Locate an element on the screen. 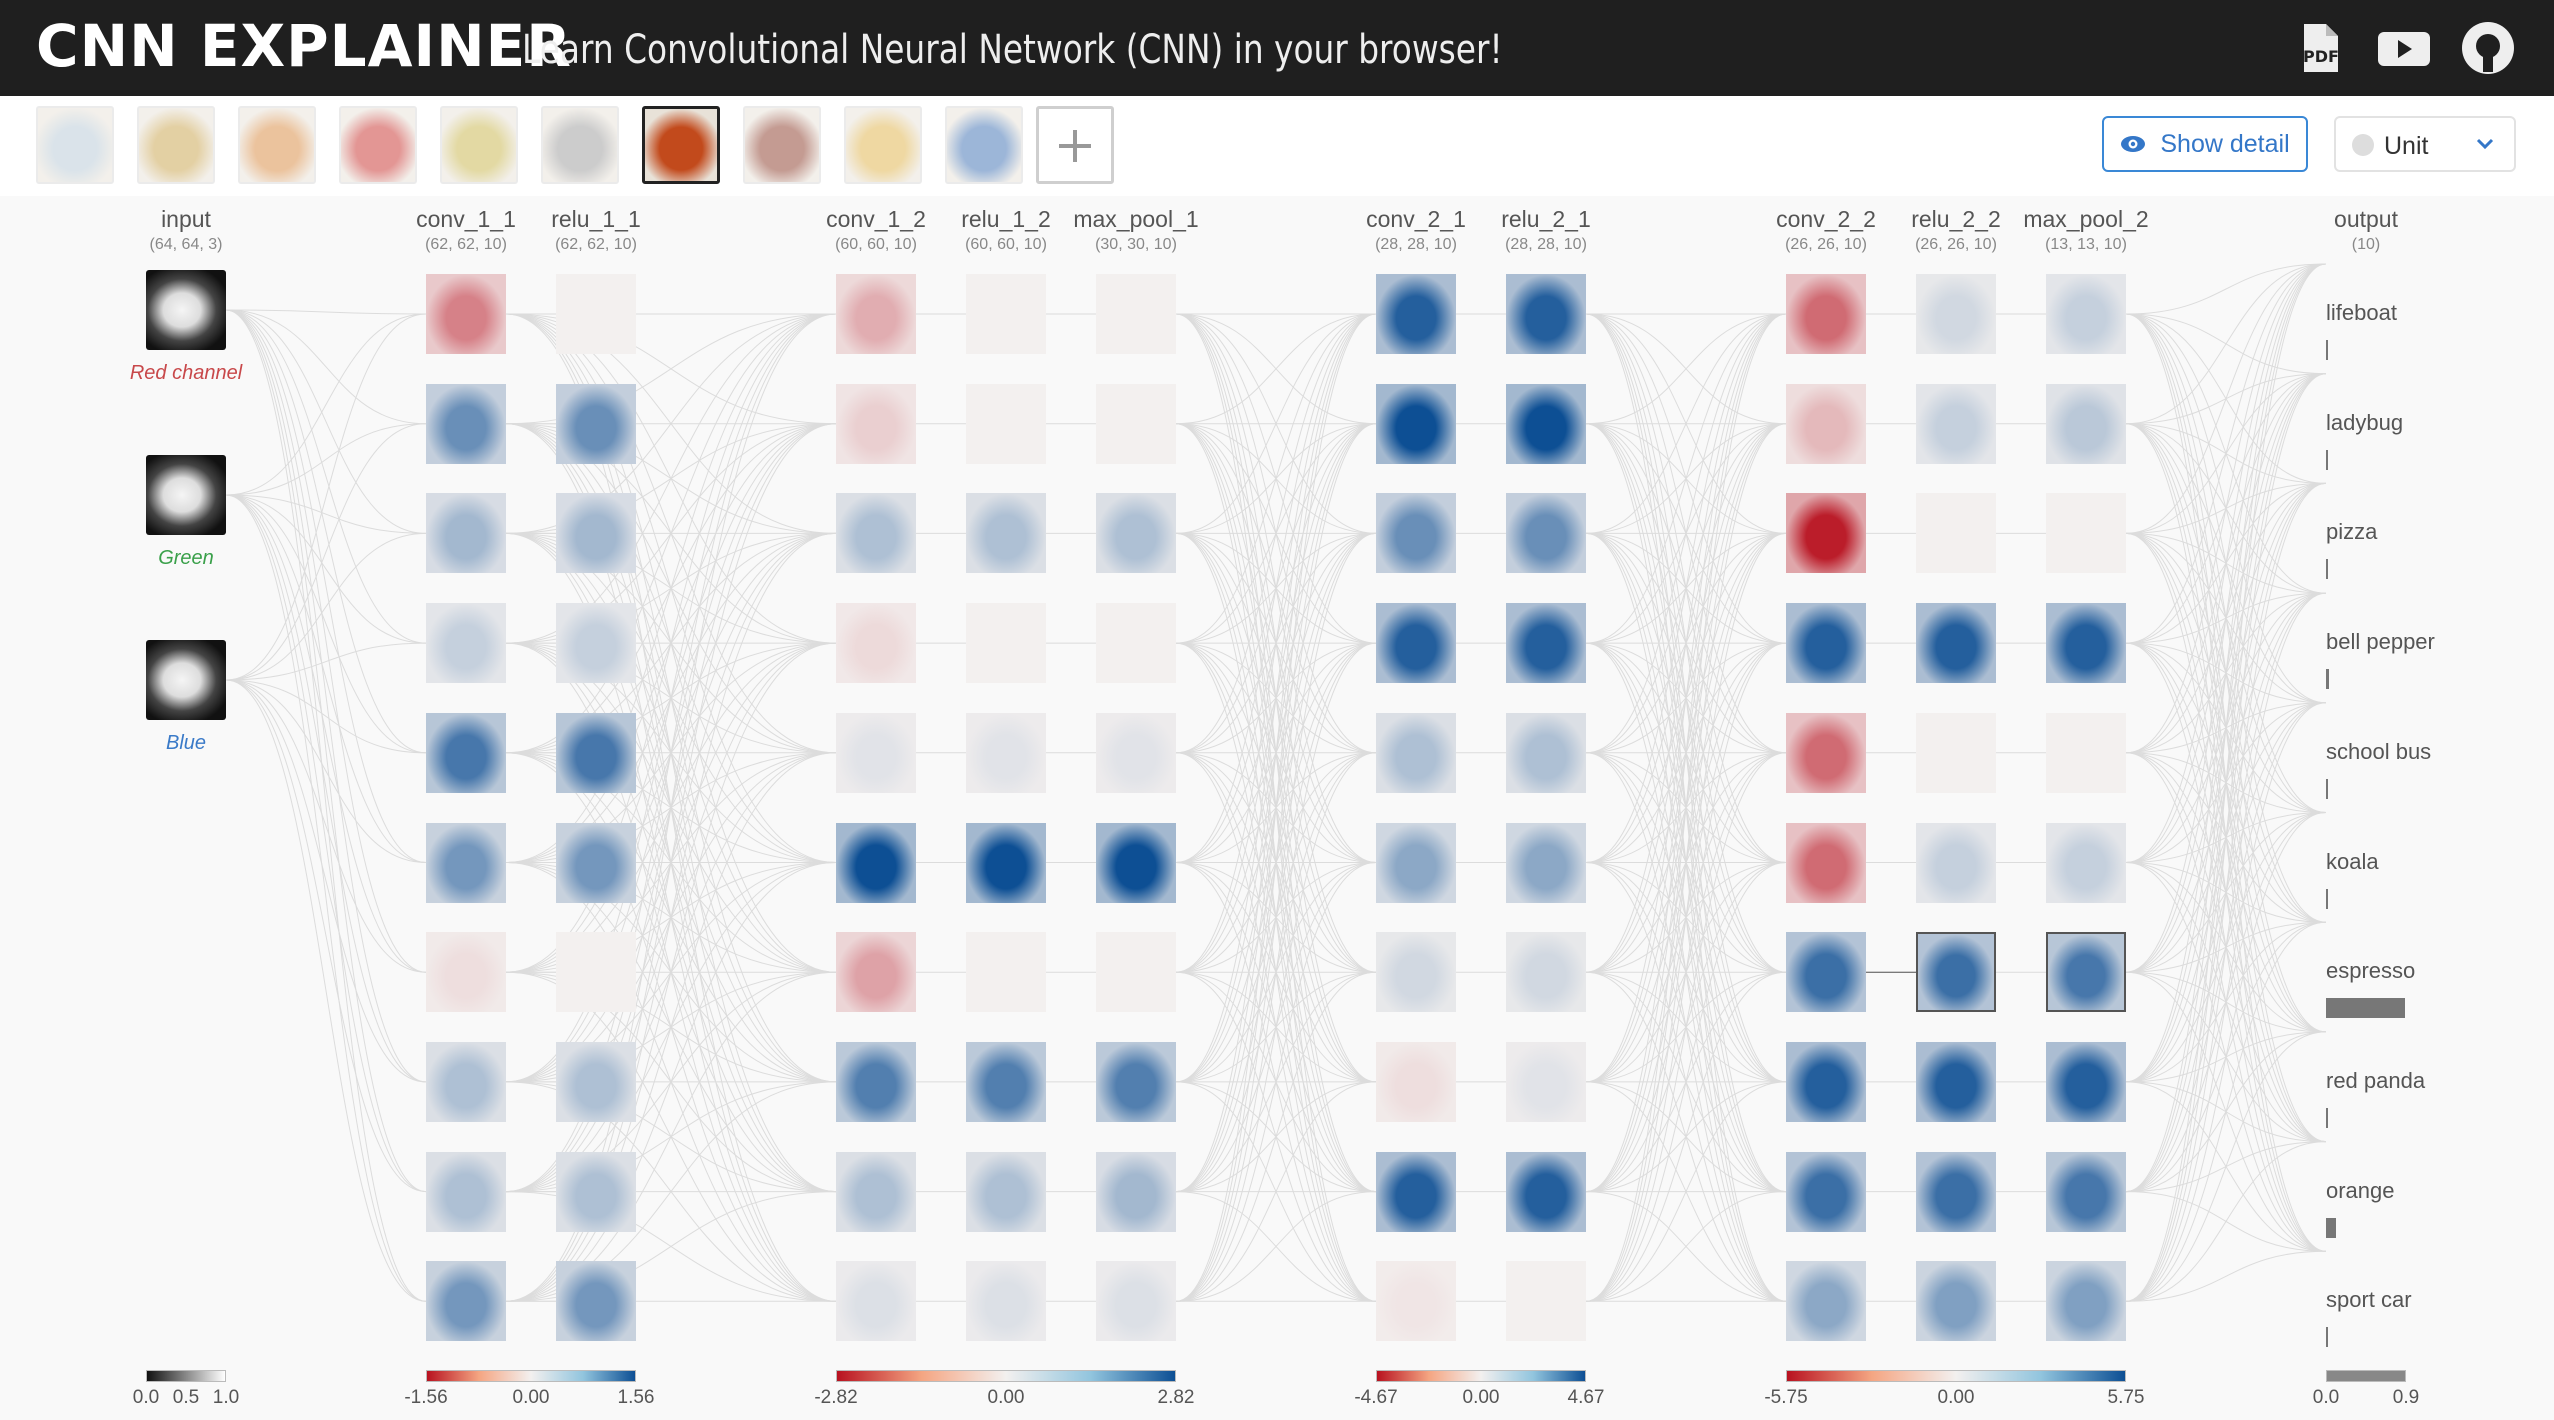  output-class-label: lifeboat is located at coordinates (2361, 312).